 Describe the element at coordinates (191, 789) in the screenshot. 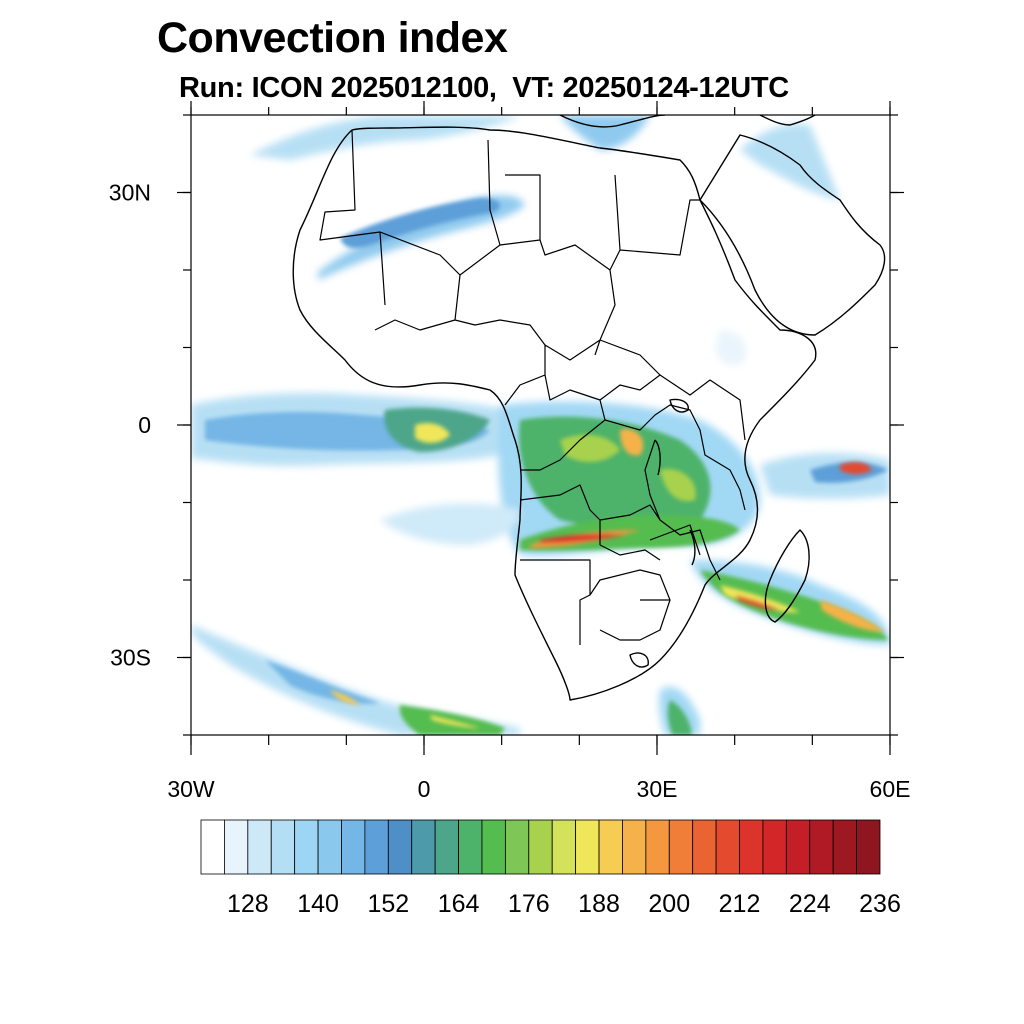

I see `lon-tick-label: 30W` at that location.